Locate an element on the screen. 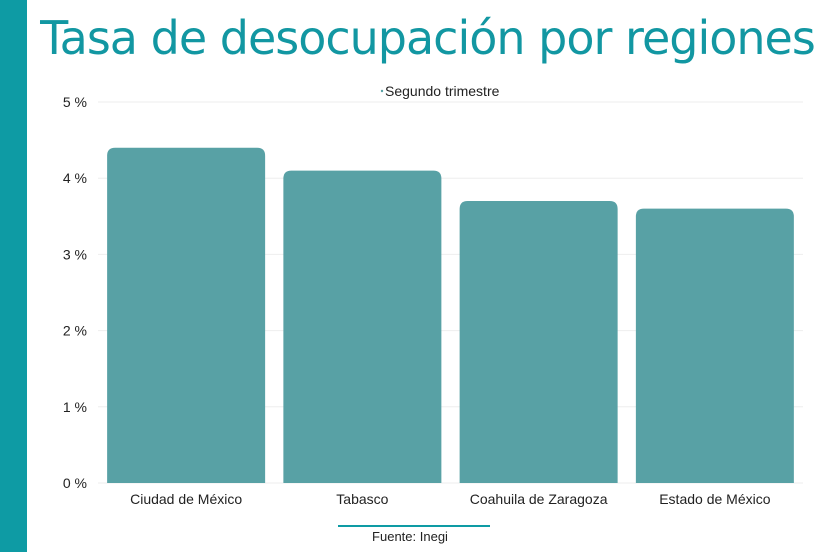  source-note: Fuente: Inegi is located at coordinates (410, 536).